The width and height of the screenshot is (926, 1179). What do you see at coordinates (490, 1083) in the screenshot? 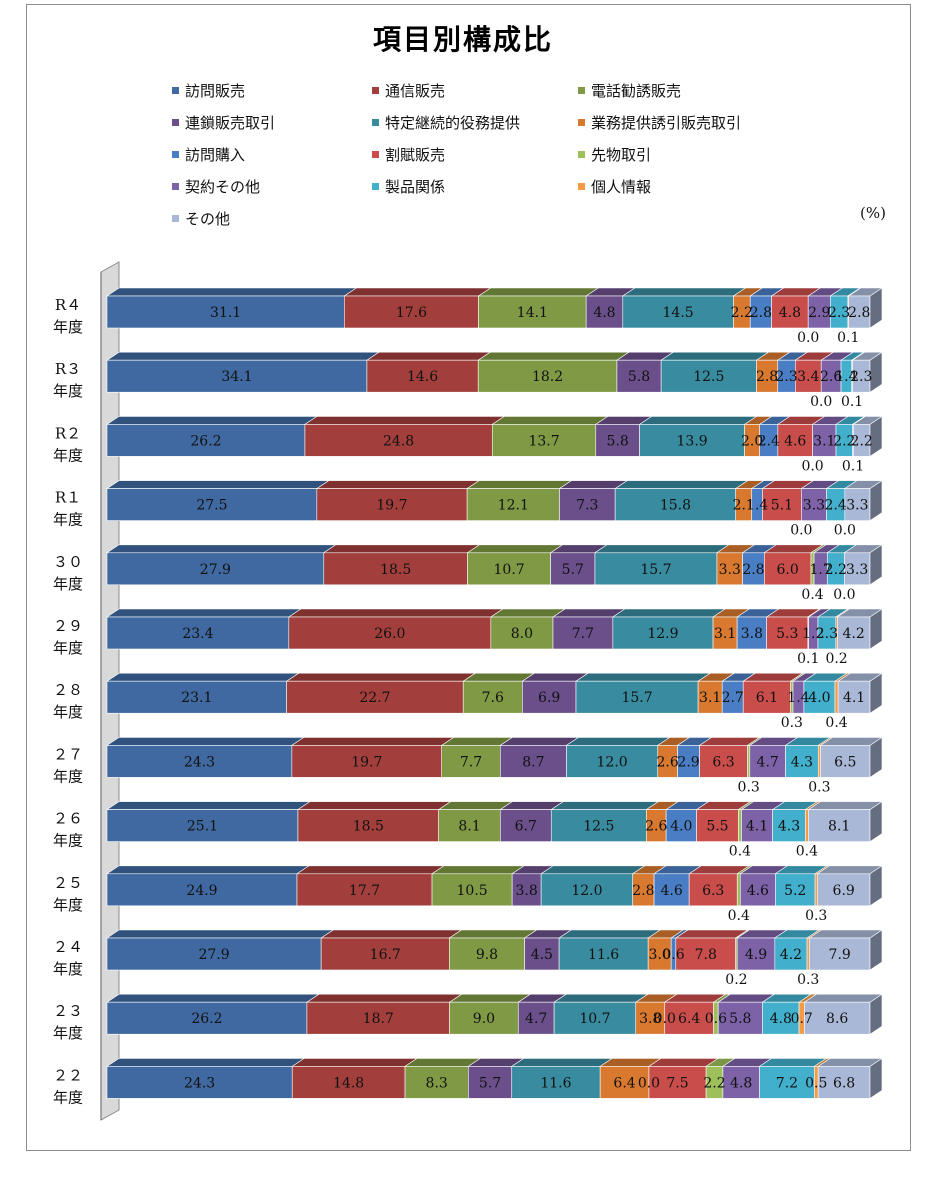
I see `data-label: 5.7` at bounding box center [490, 1083].